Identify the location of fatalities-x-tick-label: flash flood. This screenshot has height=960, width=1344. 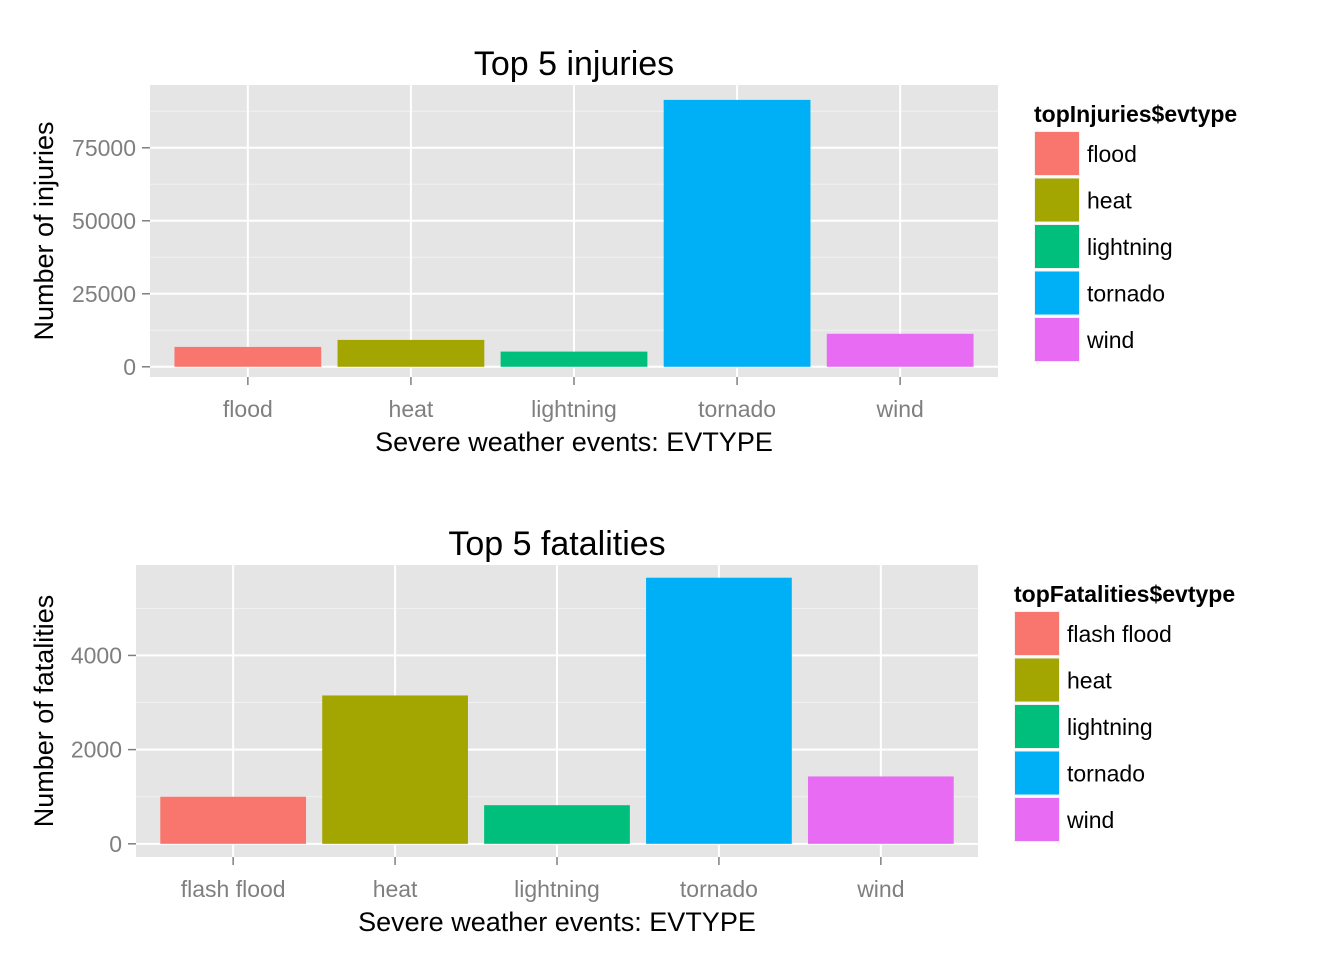
(233, 889).